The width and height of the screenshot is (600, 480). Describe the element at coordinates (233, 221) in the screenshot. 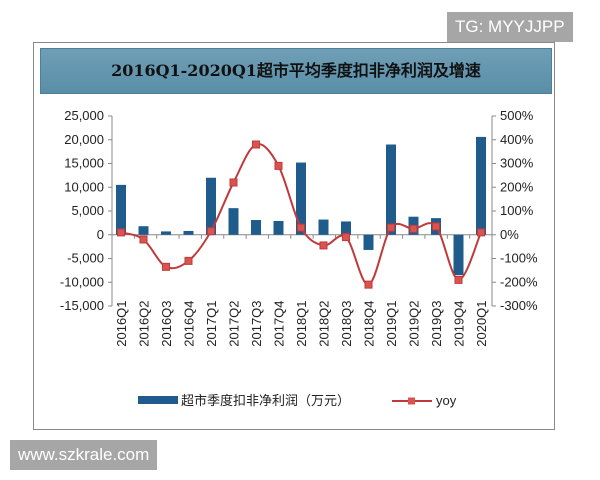

I see `bar-2017Q2` at that location.